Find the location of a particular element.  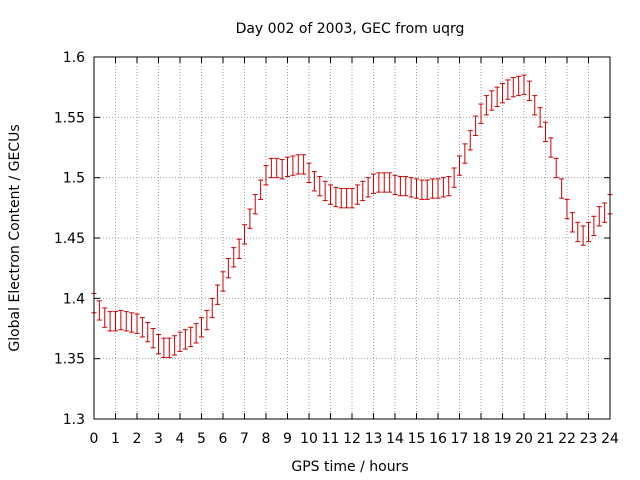

x-tick-label: 9 is located at coordinates (287, 439).